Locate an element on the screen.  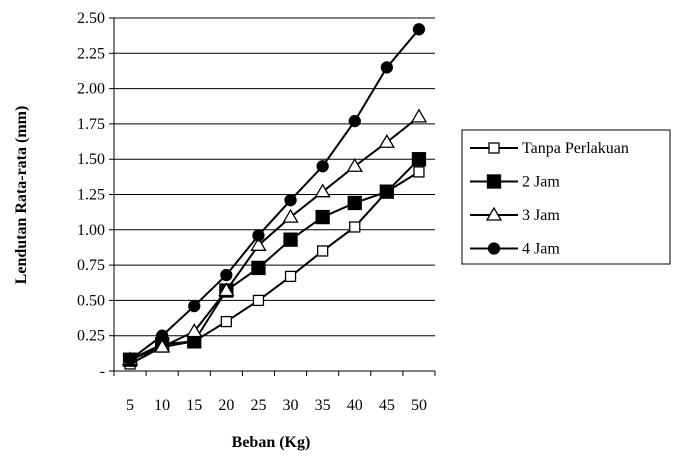
y-tick-label: 2.25 is located at coordinates (91, 53).